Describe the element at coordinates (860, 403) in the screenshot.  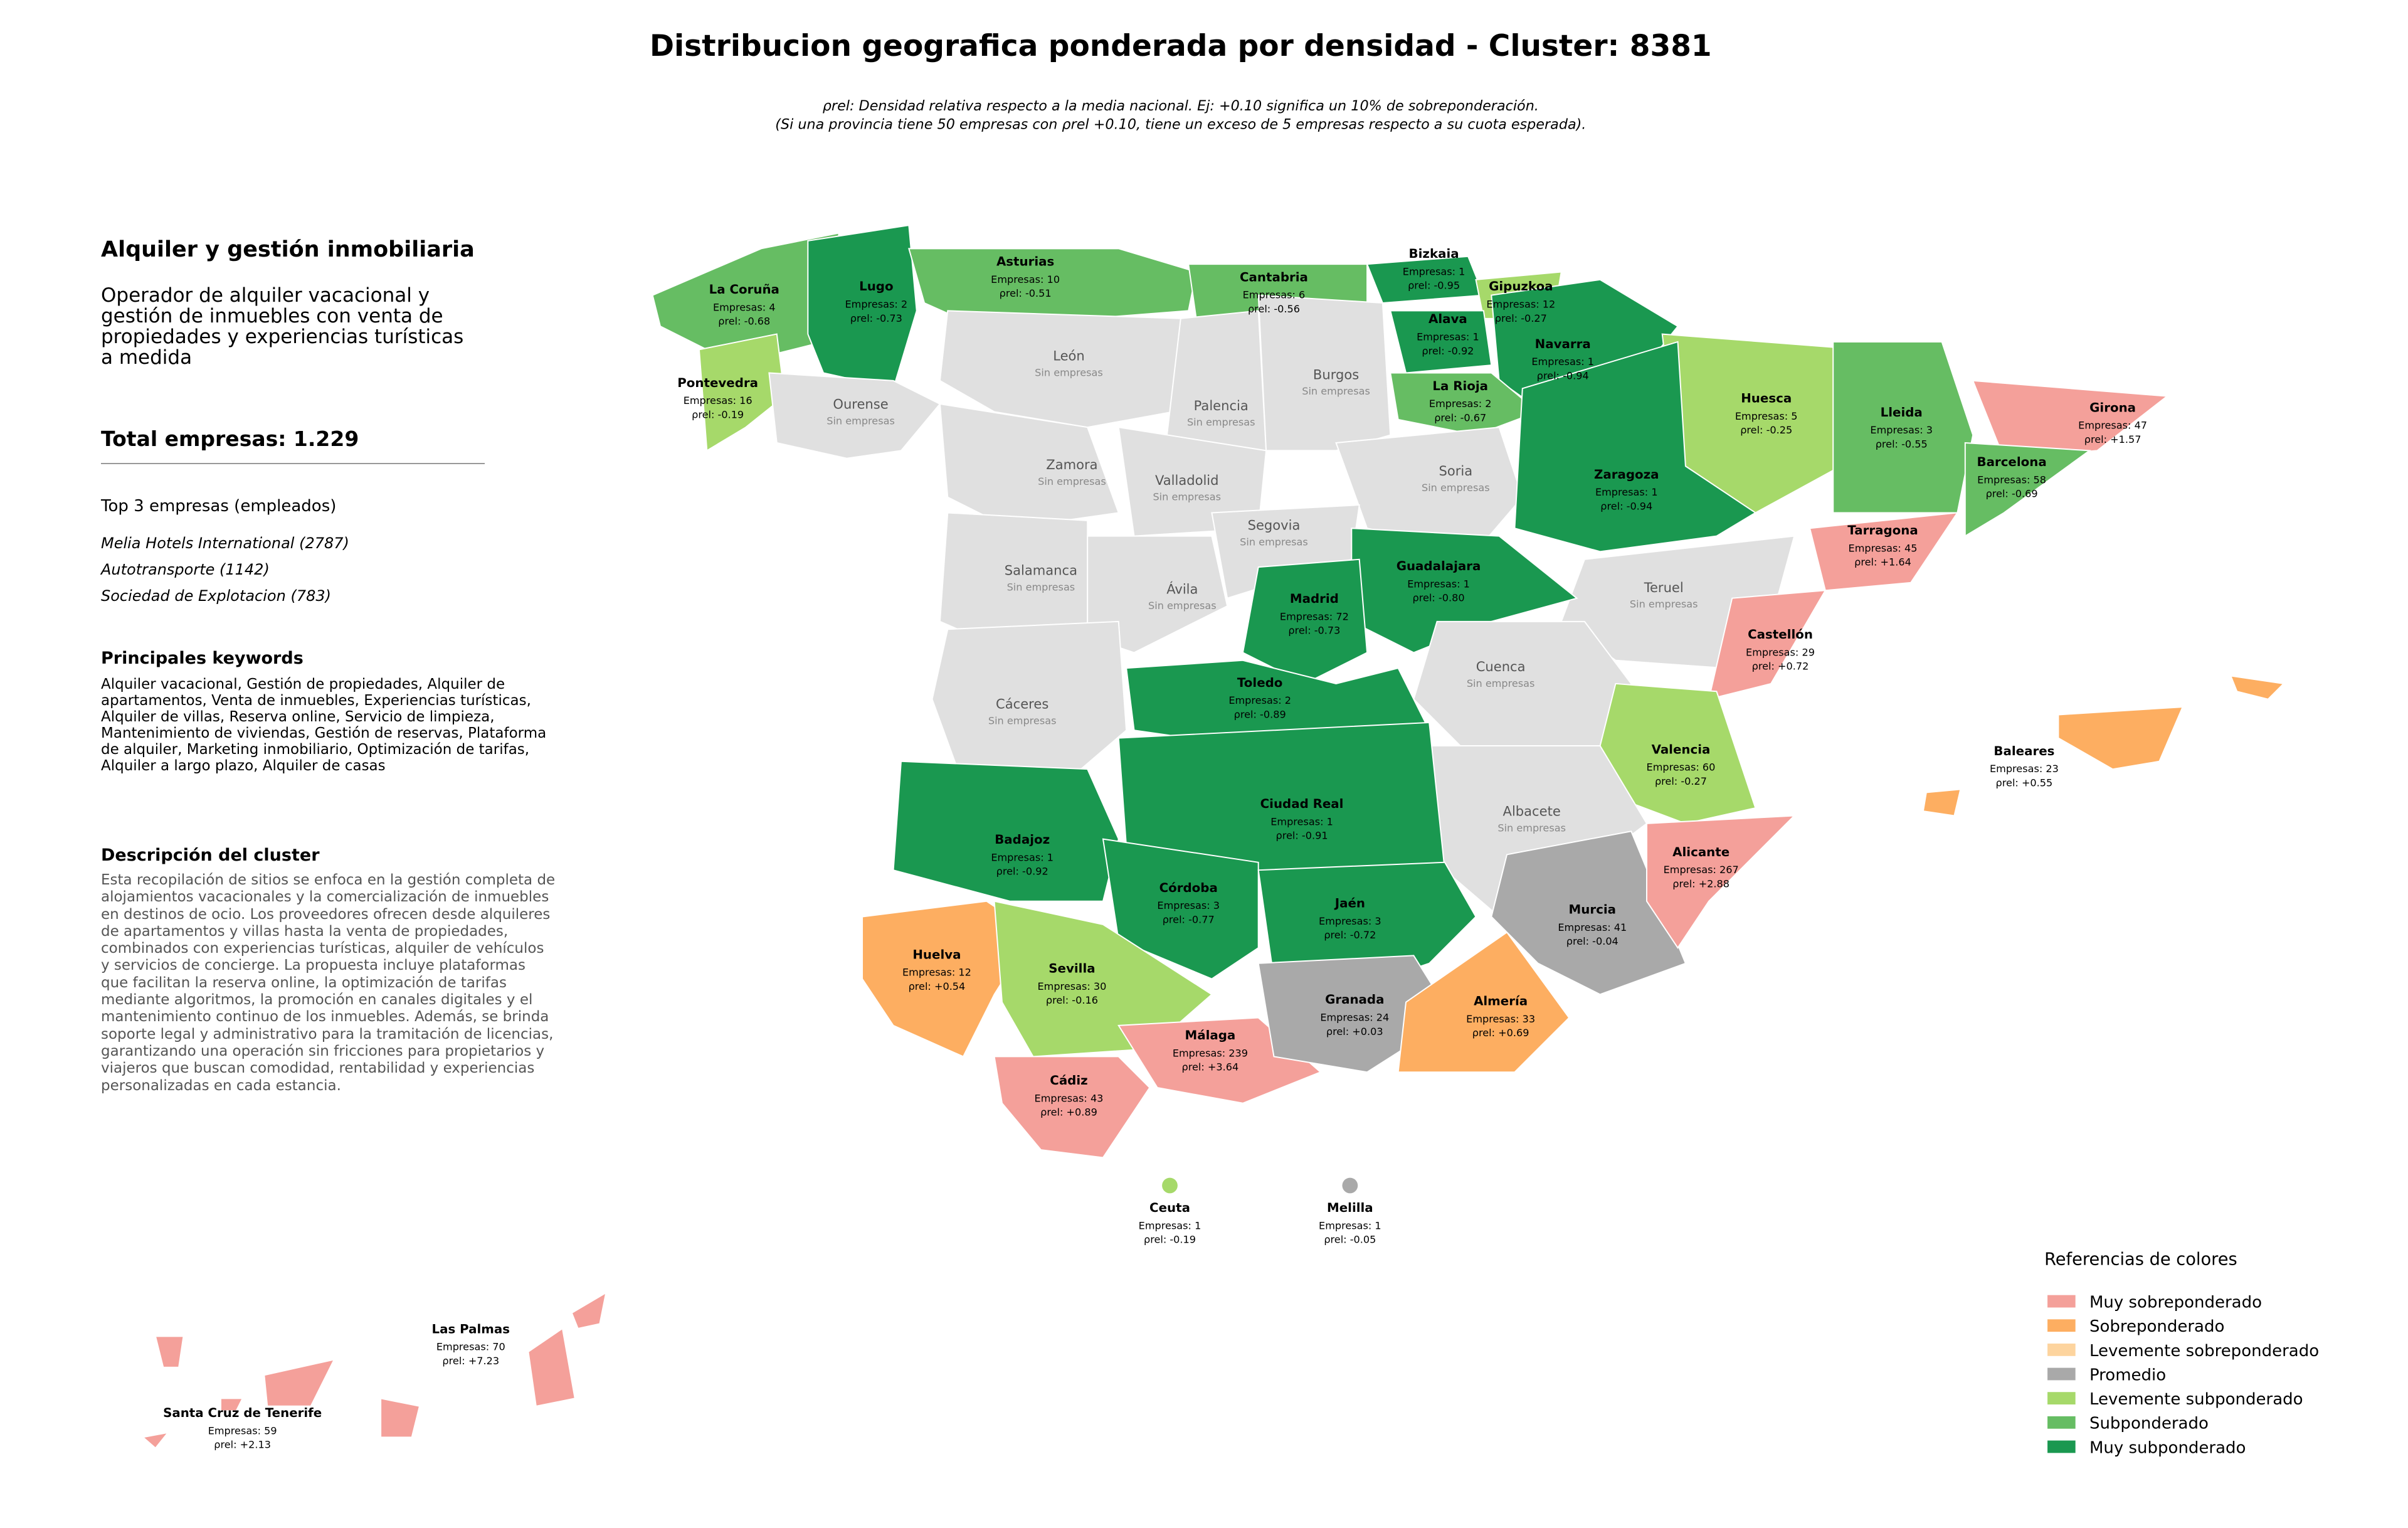
I see `province-name: Ourense` at that location.